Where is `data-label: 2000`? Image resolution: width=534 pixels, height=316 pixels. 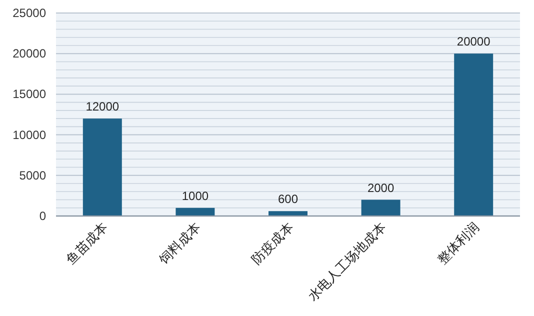 data-label: 2000 is located at coordinates (380, 187).